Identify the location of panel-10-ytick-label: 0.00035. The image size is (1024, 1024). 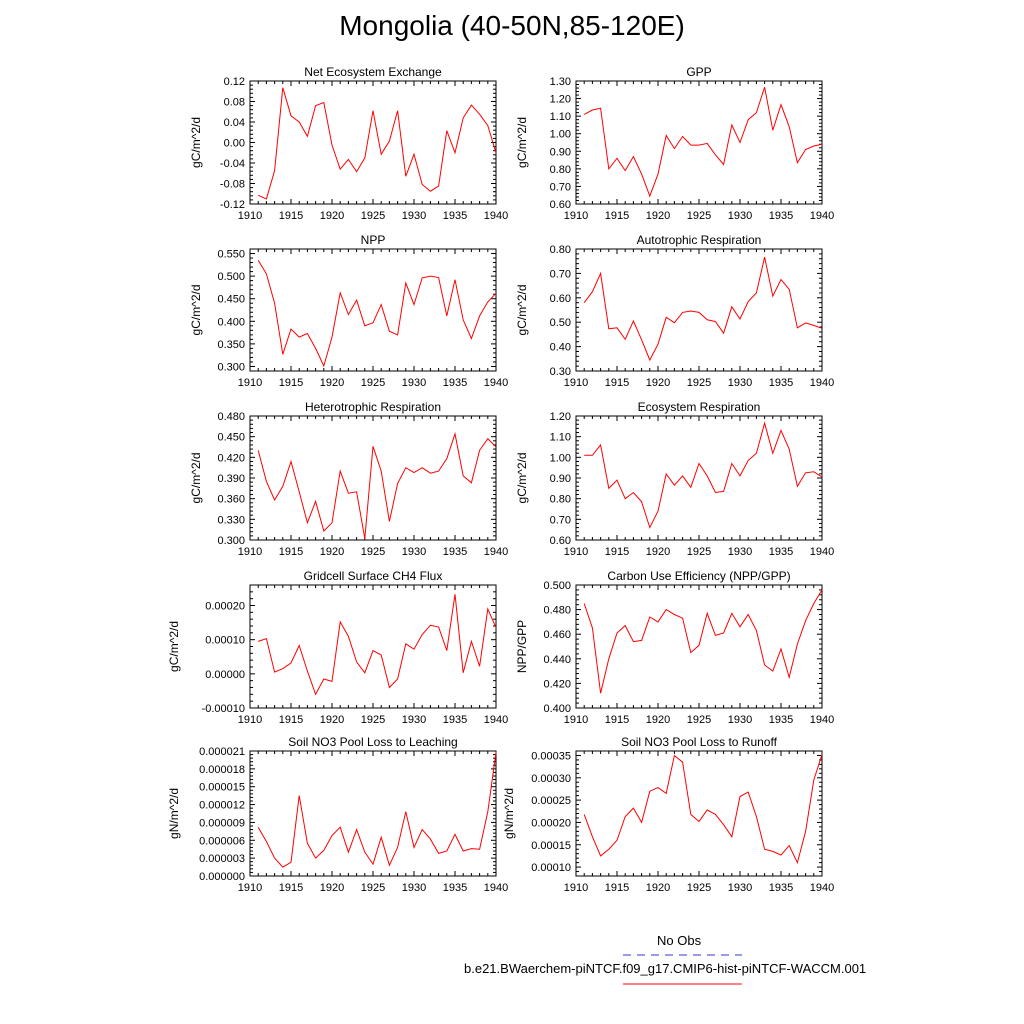
(551, 756).